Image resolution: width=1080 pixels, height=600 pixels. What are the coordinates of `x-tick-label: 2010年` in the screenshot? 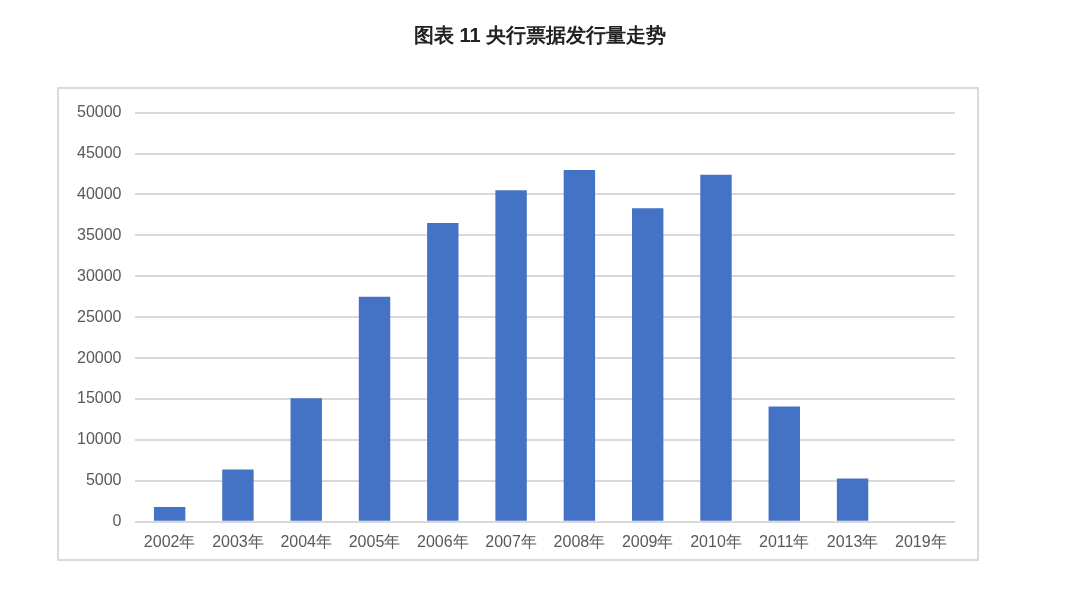 It's located at (716, 541).